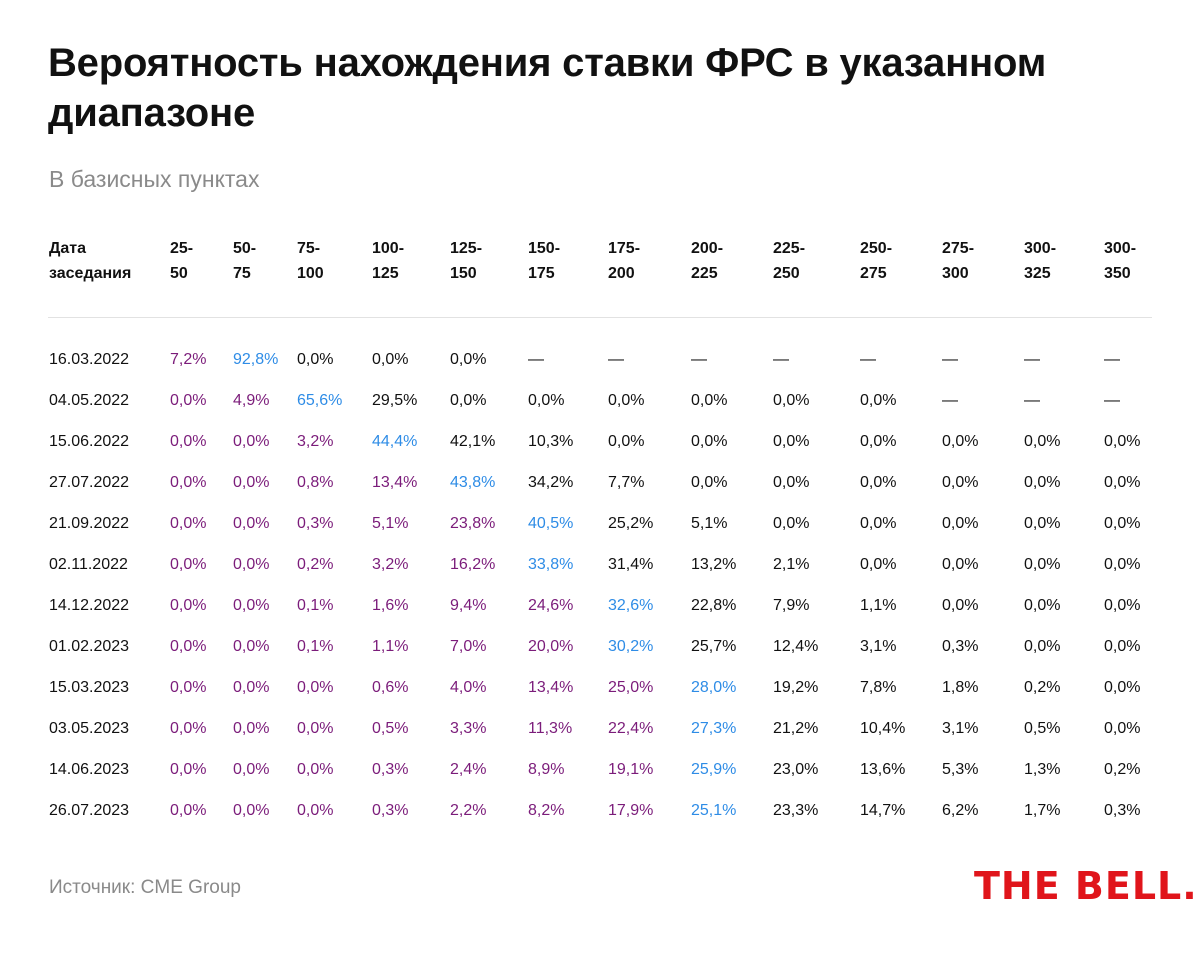 The height and width of the screenshot is (959, 1200). I want to click on probability-cell: 1,1%, so click(878, 605).